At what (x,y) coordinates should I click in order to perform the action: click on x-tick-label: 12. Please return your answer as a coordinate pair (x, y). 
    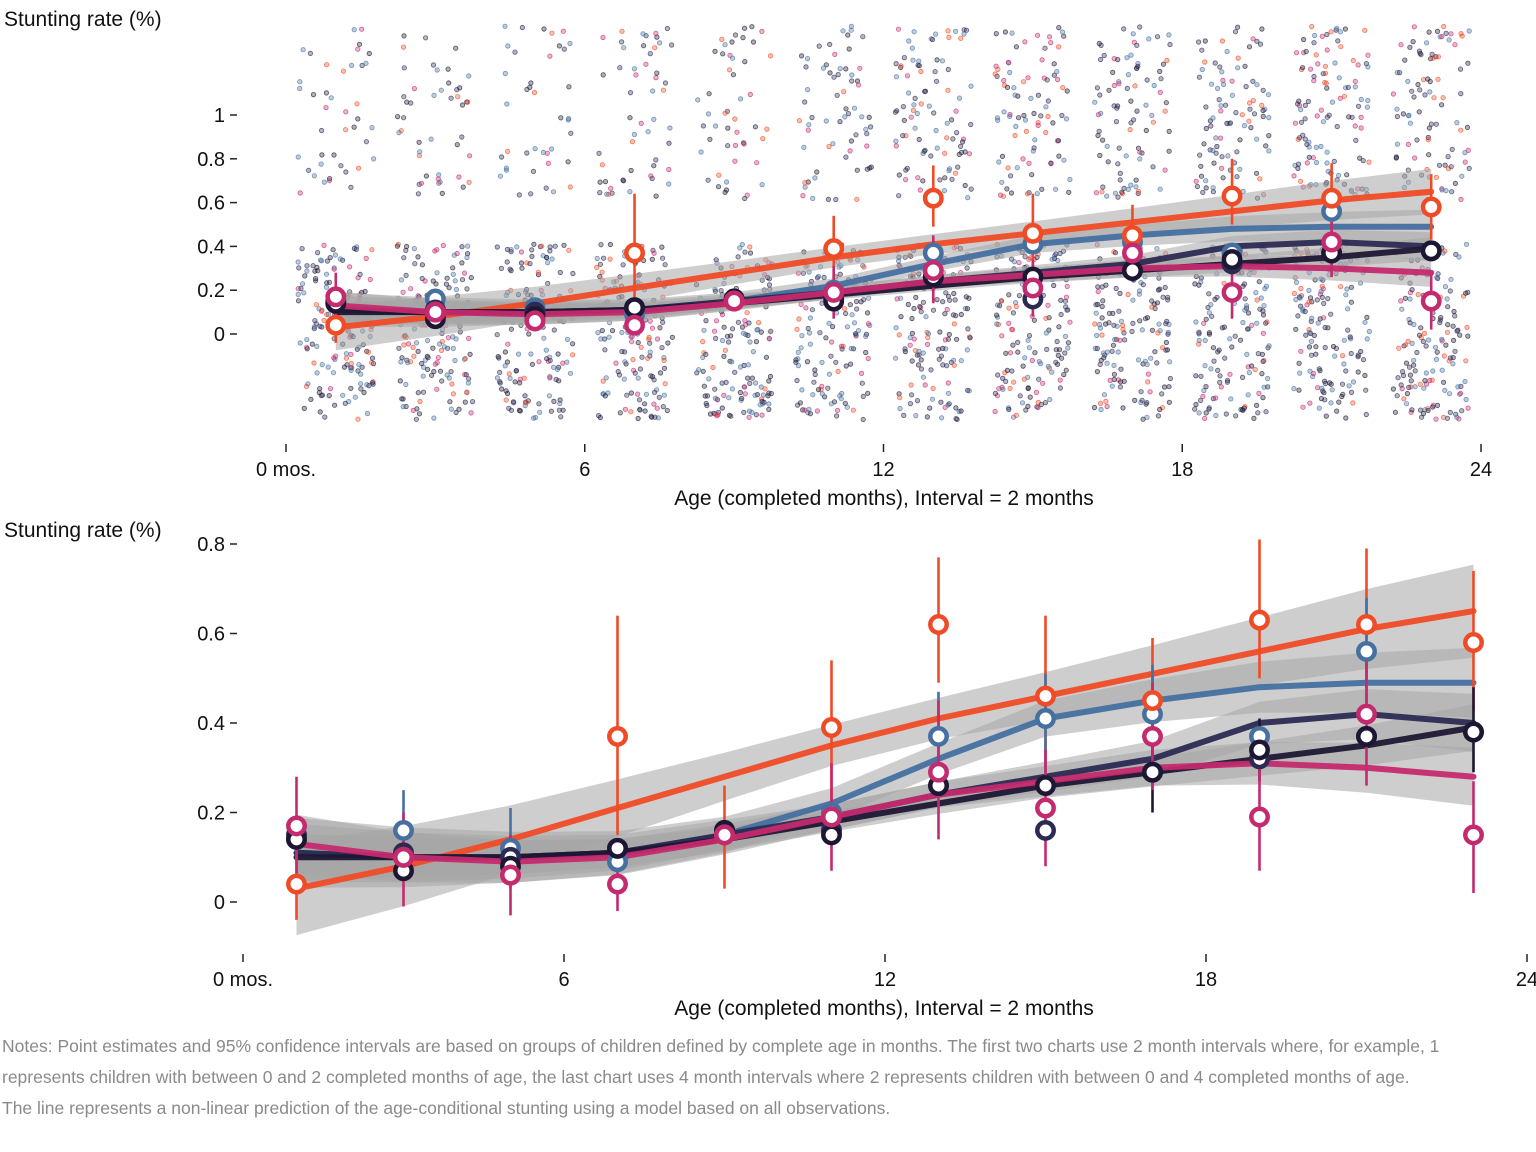
    Looking at the image, I should click on (885, 980).